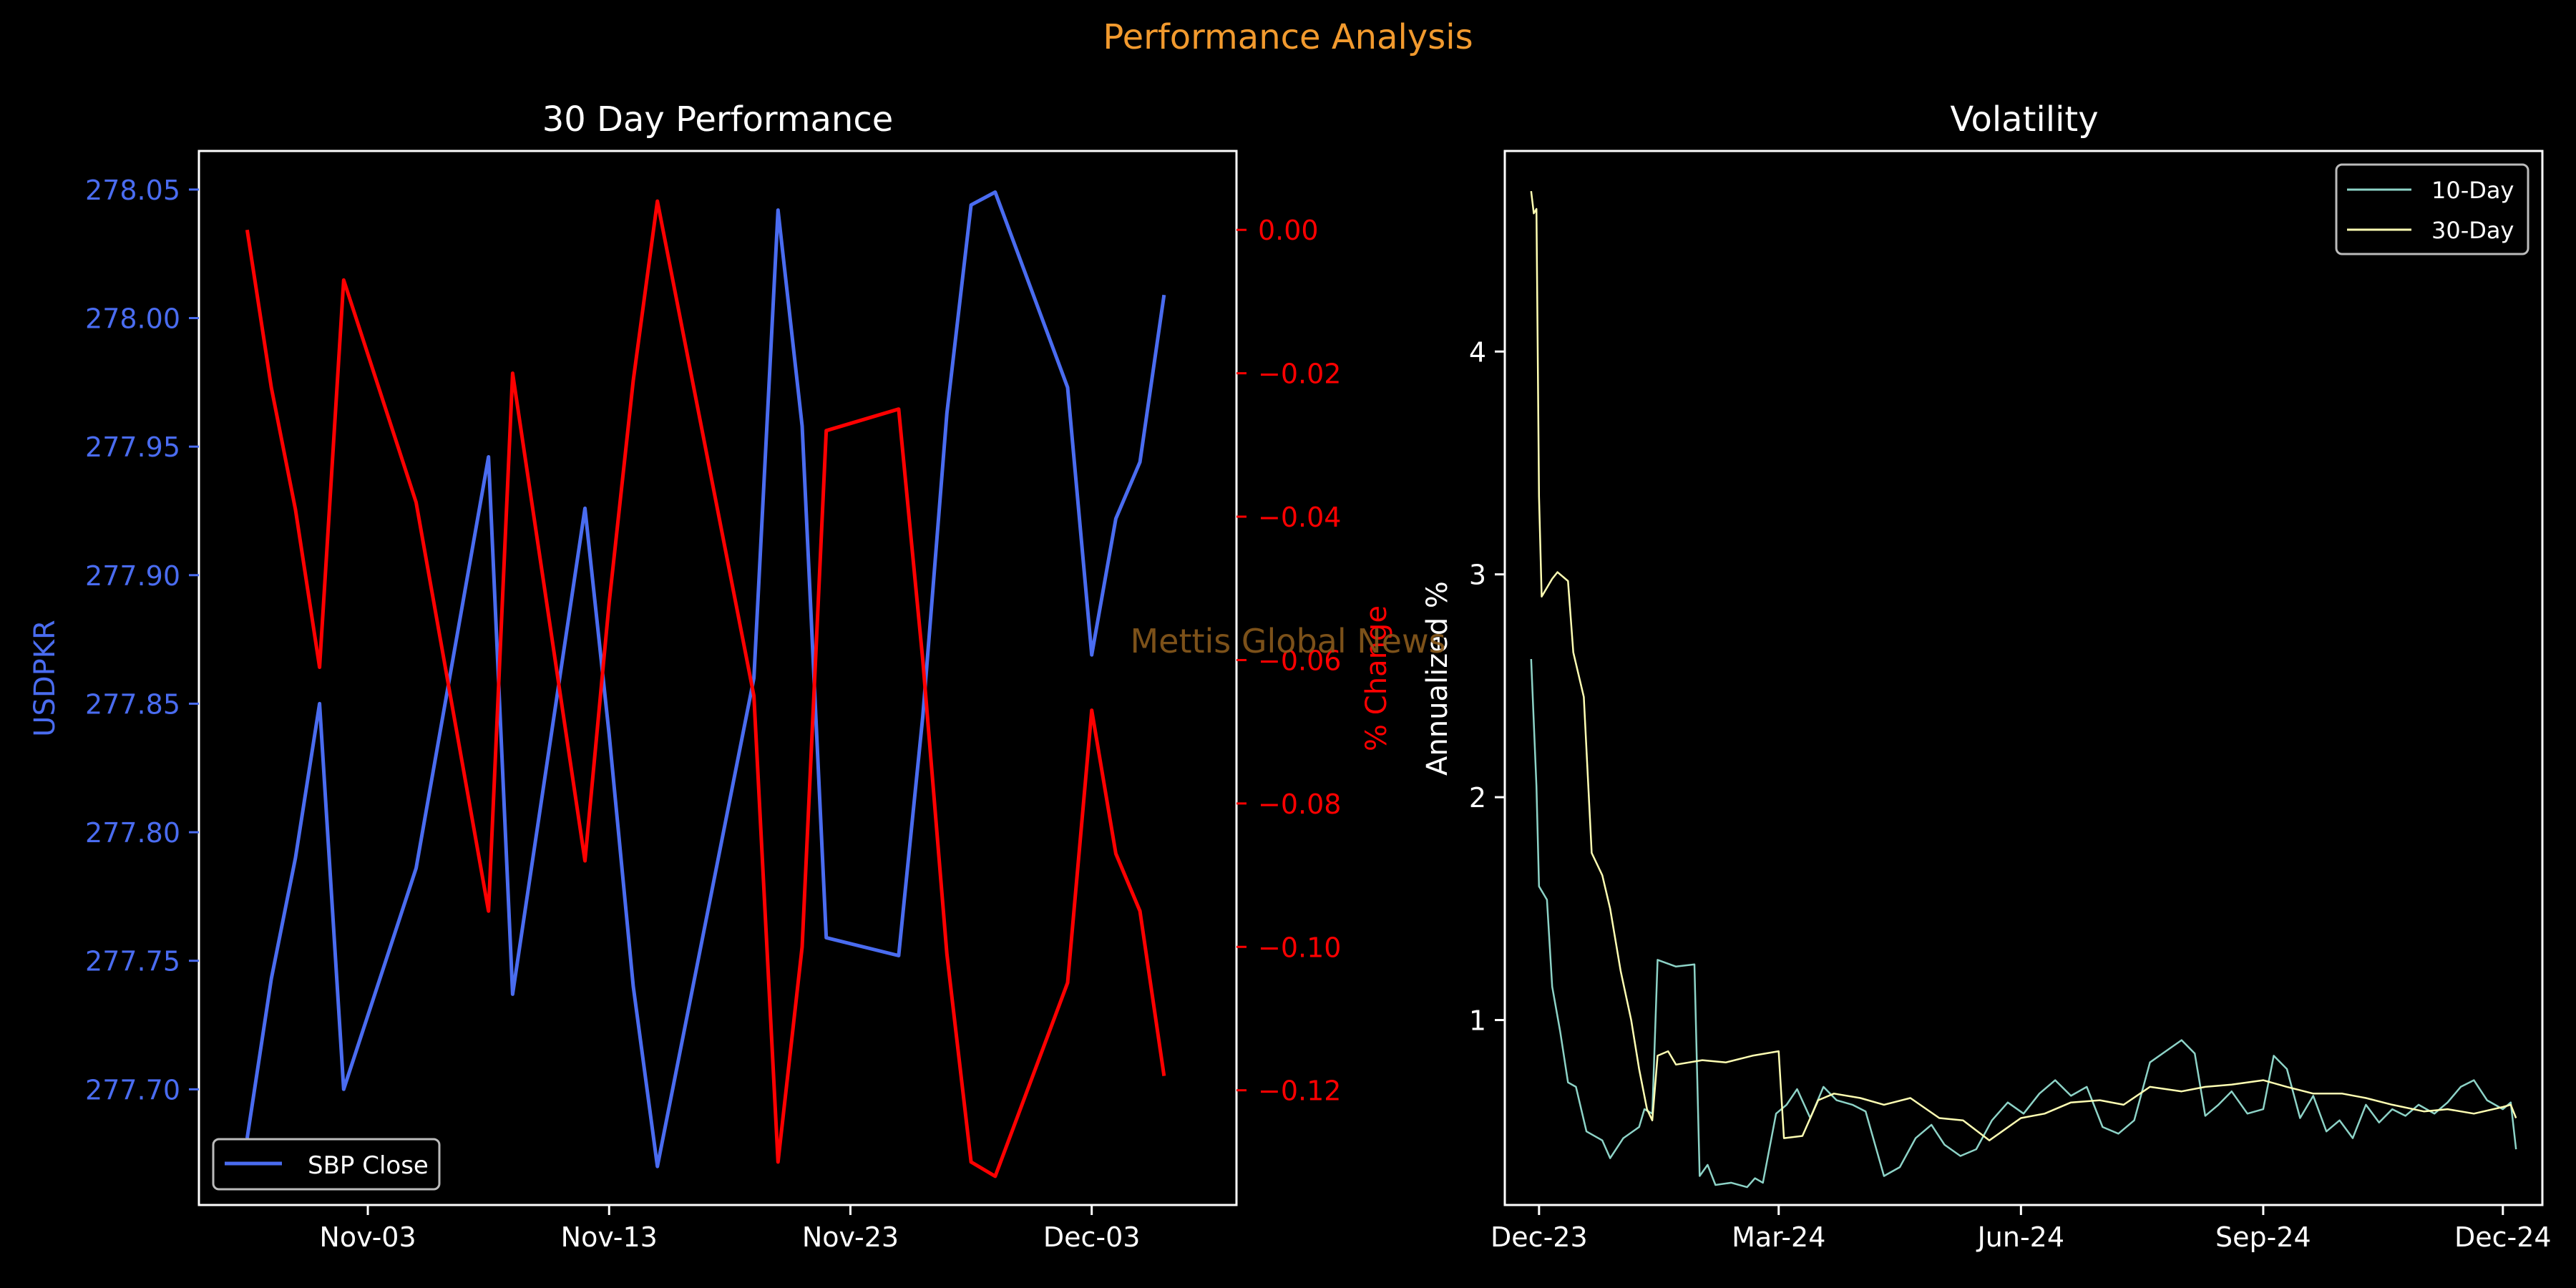 Image resolution: width=2576 pixels, height=1288 pixels. Describe the element at coordinates (132, 704) in the screenshot. I see `usdpkr-y-tick-label: 277.85` at that location.